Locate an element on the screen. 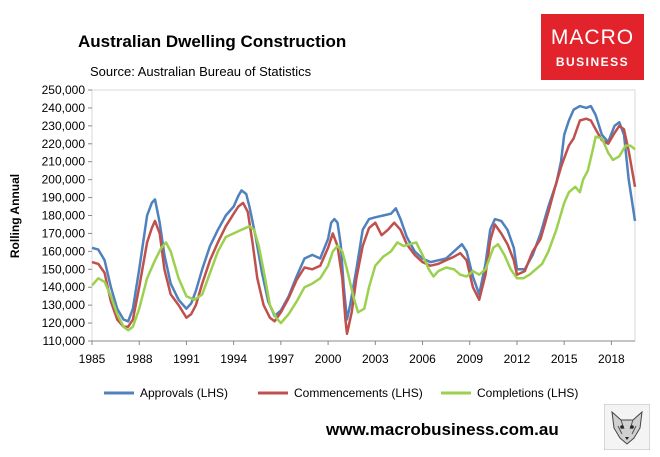 This screenshot has height=457, width=660. y-tick-label: 150,000 is located at coordinates (64, 269).